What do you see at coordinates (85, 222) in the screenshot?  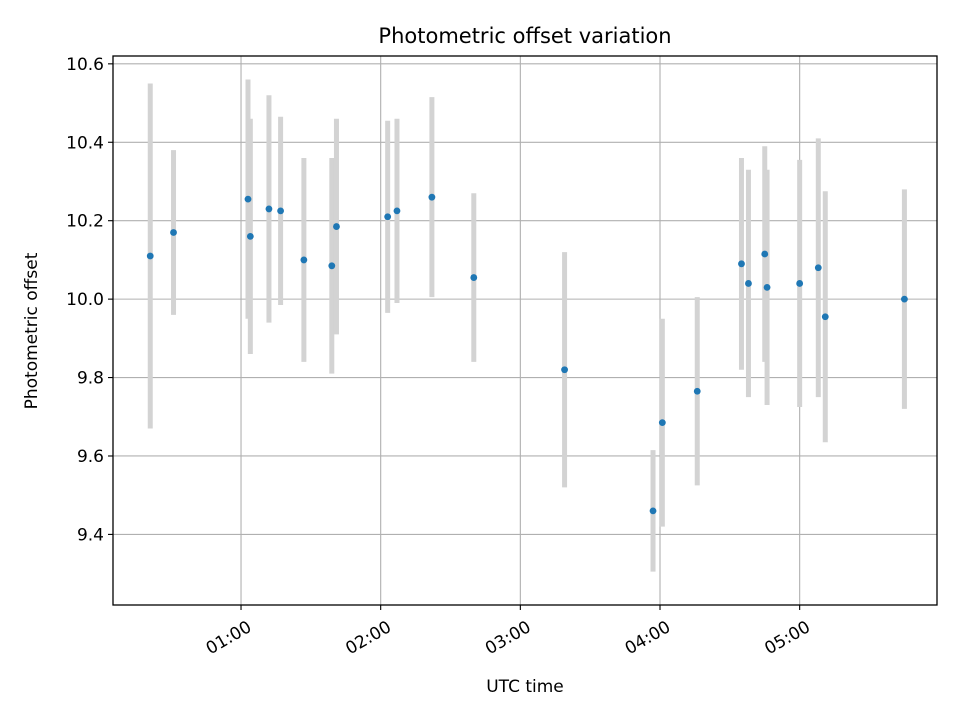 I see `y-tick-label: 10.2` at bounding box center [85, 222].